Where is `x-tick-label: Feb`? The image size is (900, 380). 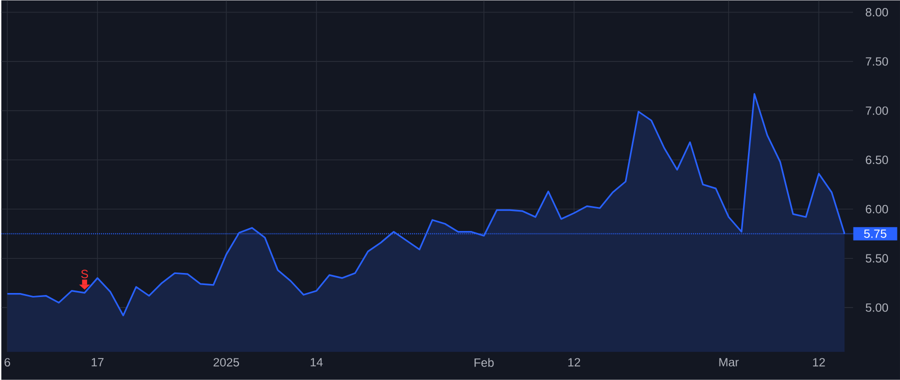 x-tick-label: Feb is located at coordinates (484, 362).